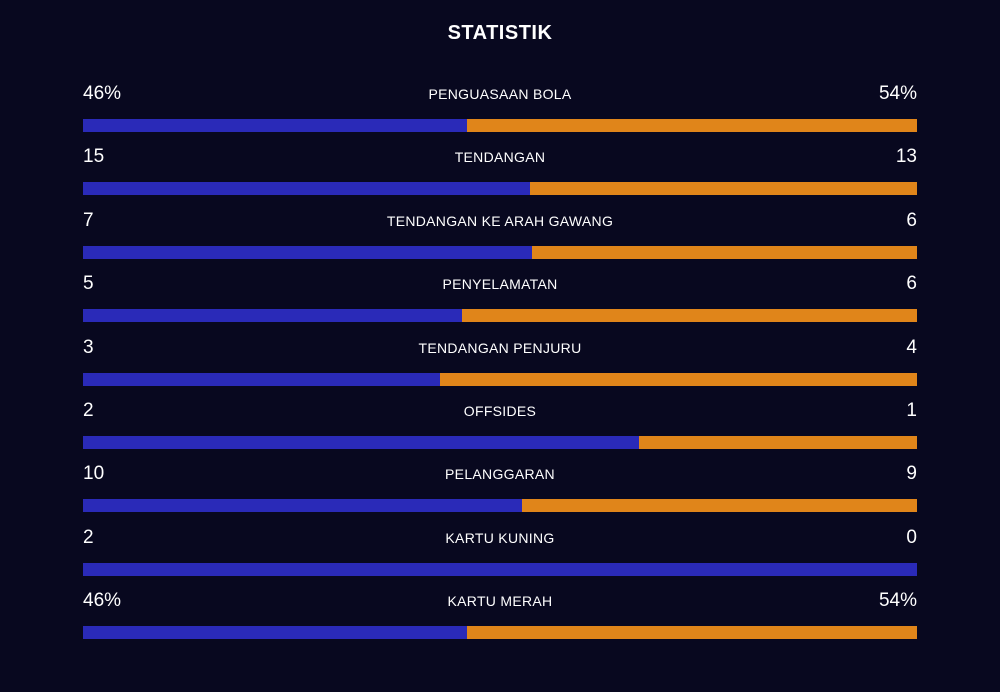  What do you see at coordinates (88, 347) in the screenshot?
I see `home-value: 3` at bounding box center [88, 347].